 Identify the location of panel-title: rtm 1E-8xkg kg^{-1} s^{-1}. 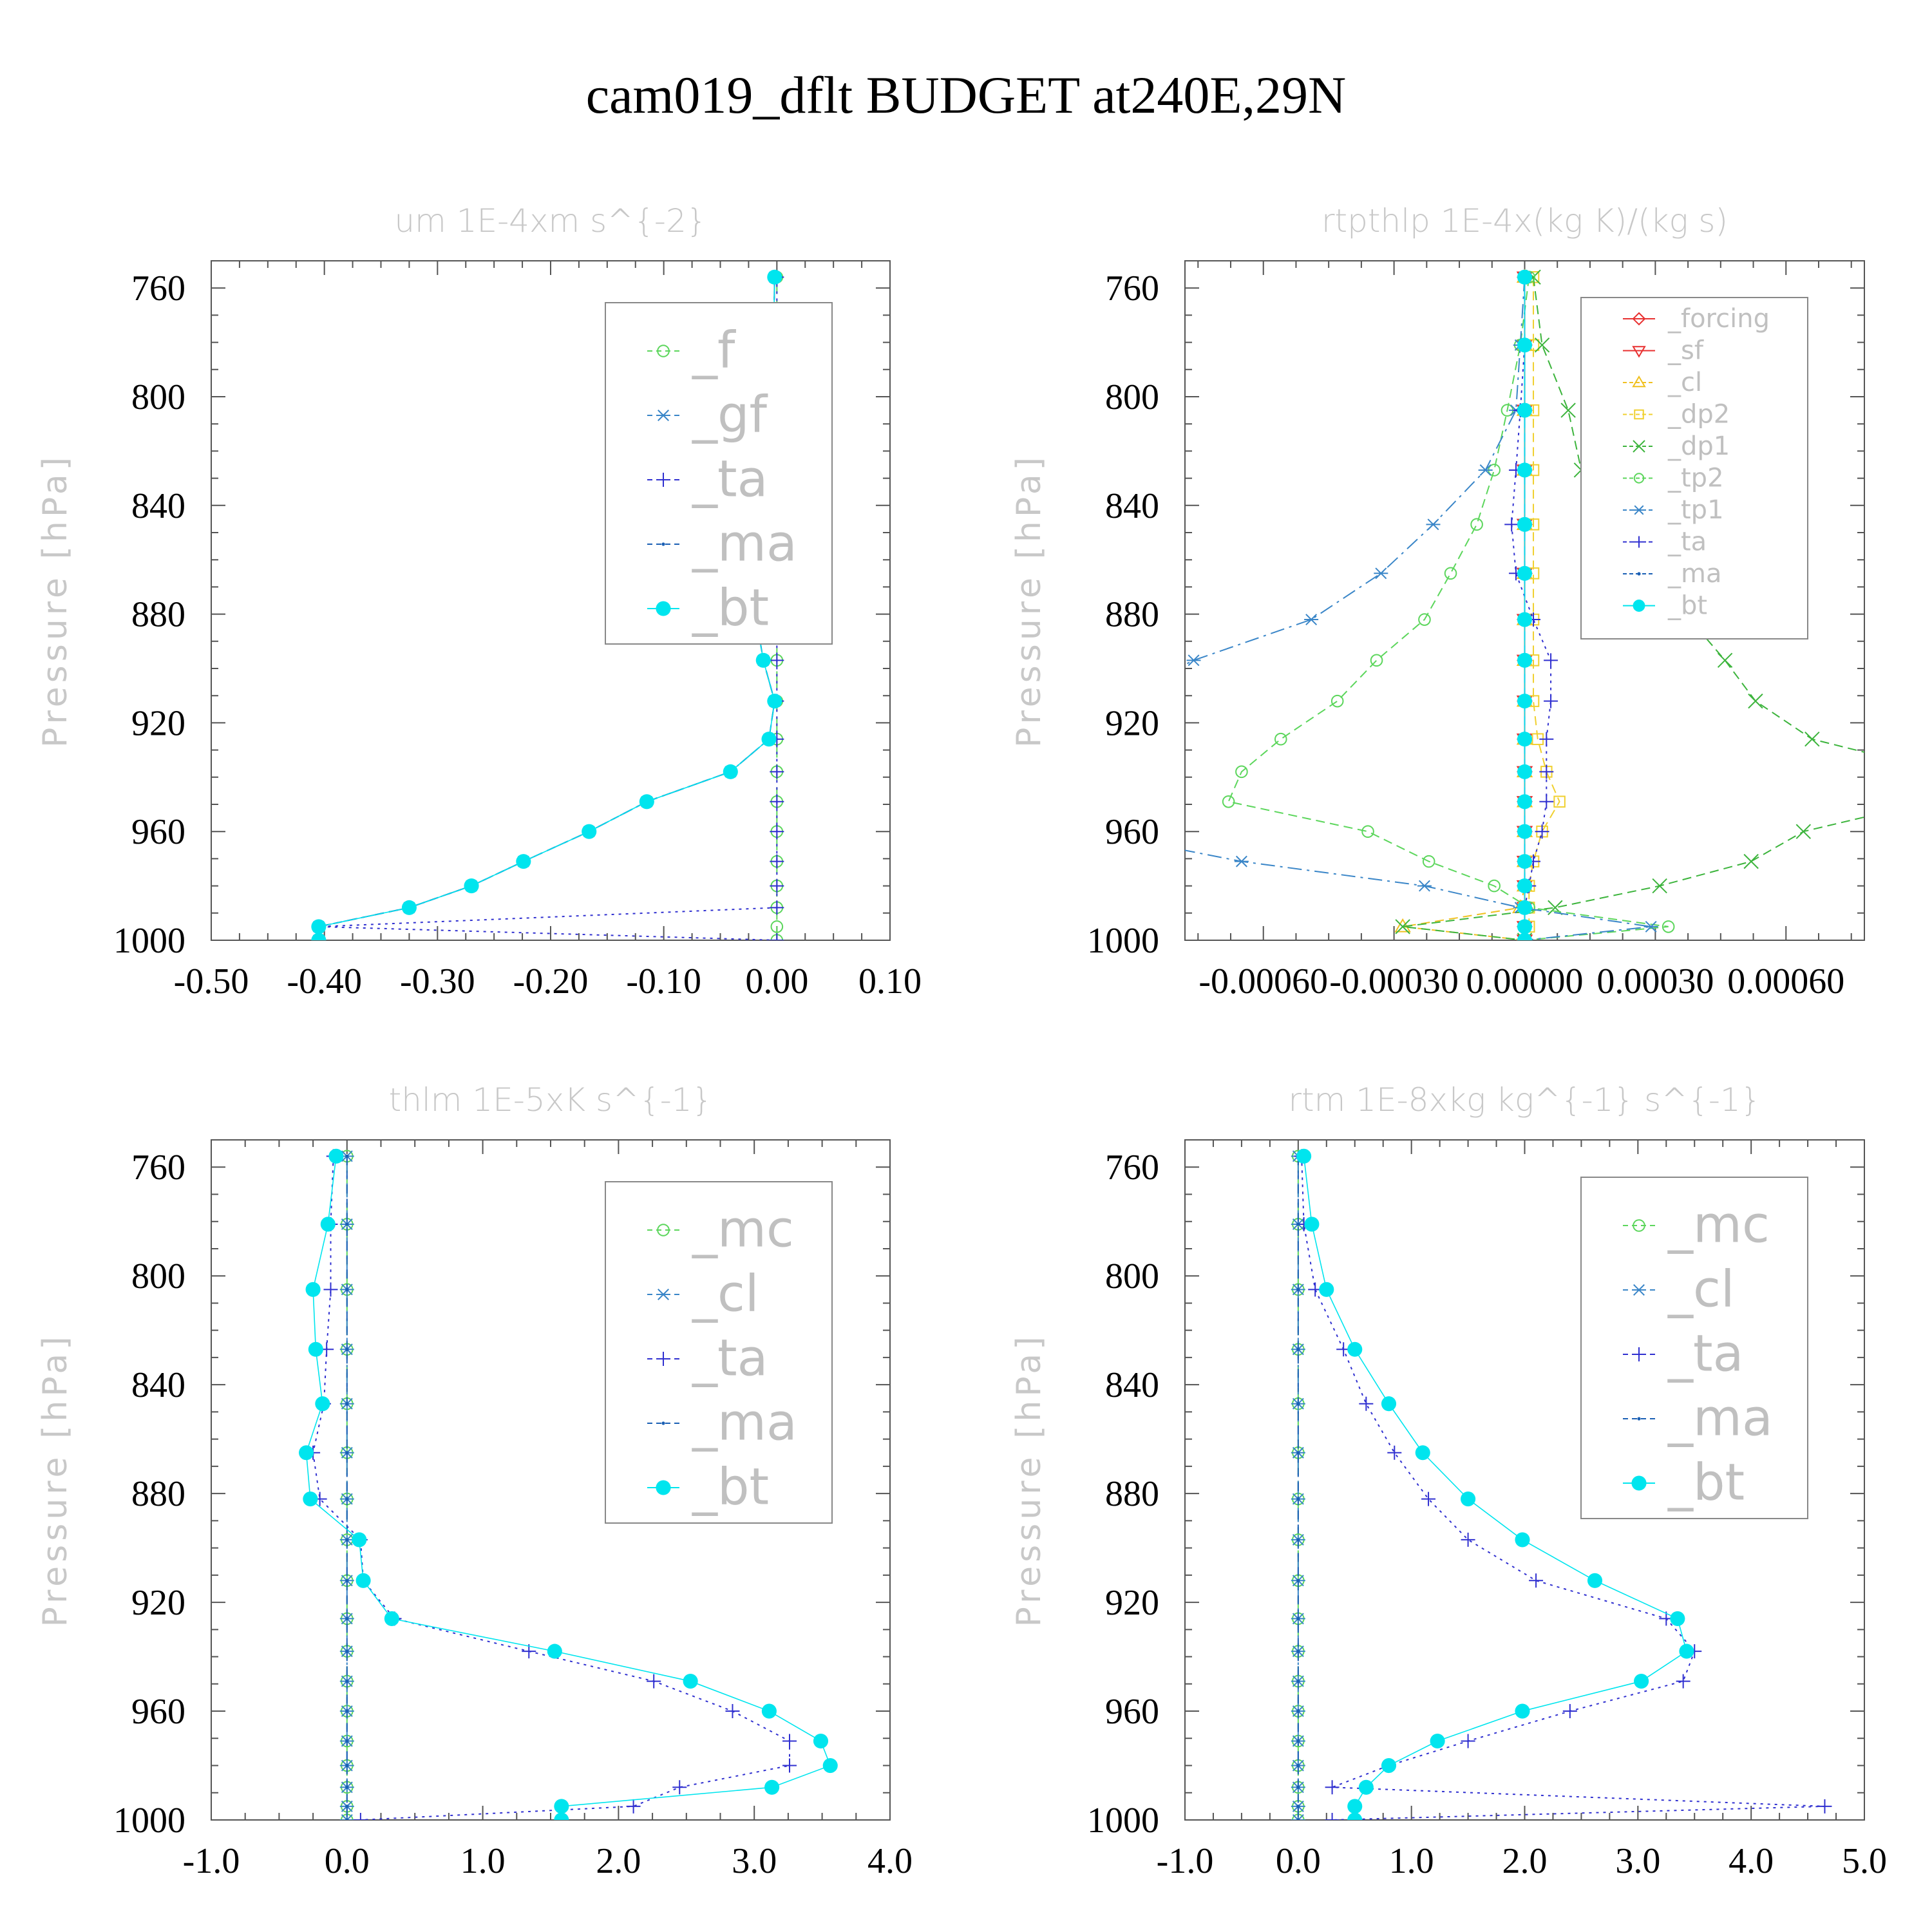
(1525, 1100).